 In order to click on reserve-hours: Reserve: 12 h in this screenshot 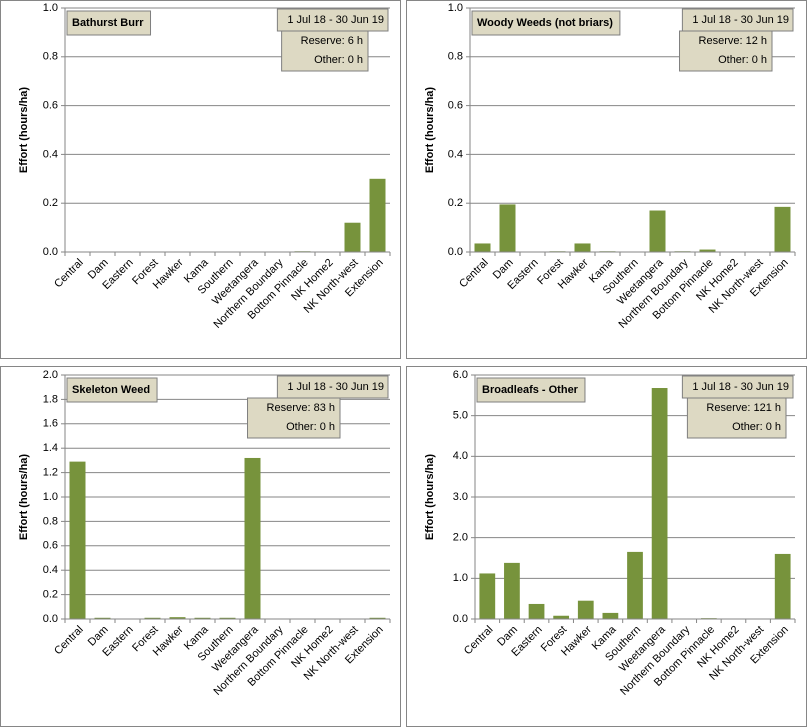, I will do `click(733, 41)`.